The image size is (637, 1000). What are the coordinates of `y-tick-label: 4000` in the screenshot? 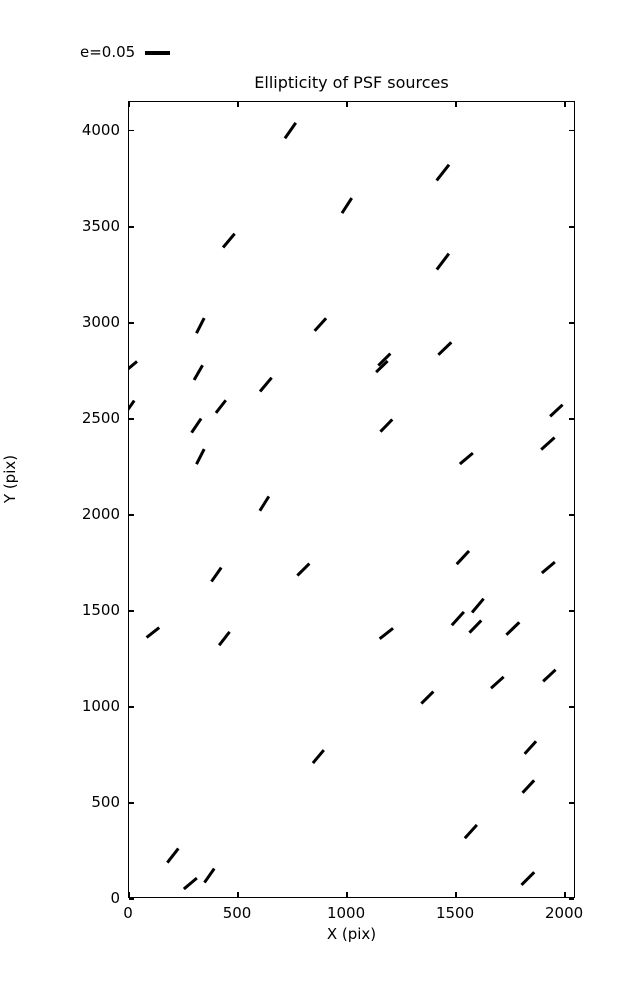 It's located at (100, 129).